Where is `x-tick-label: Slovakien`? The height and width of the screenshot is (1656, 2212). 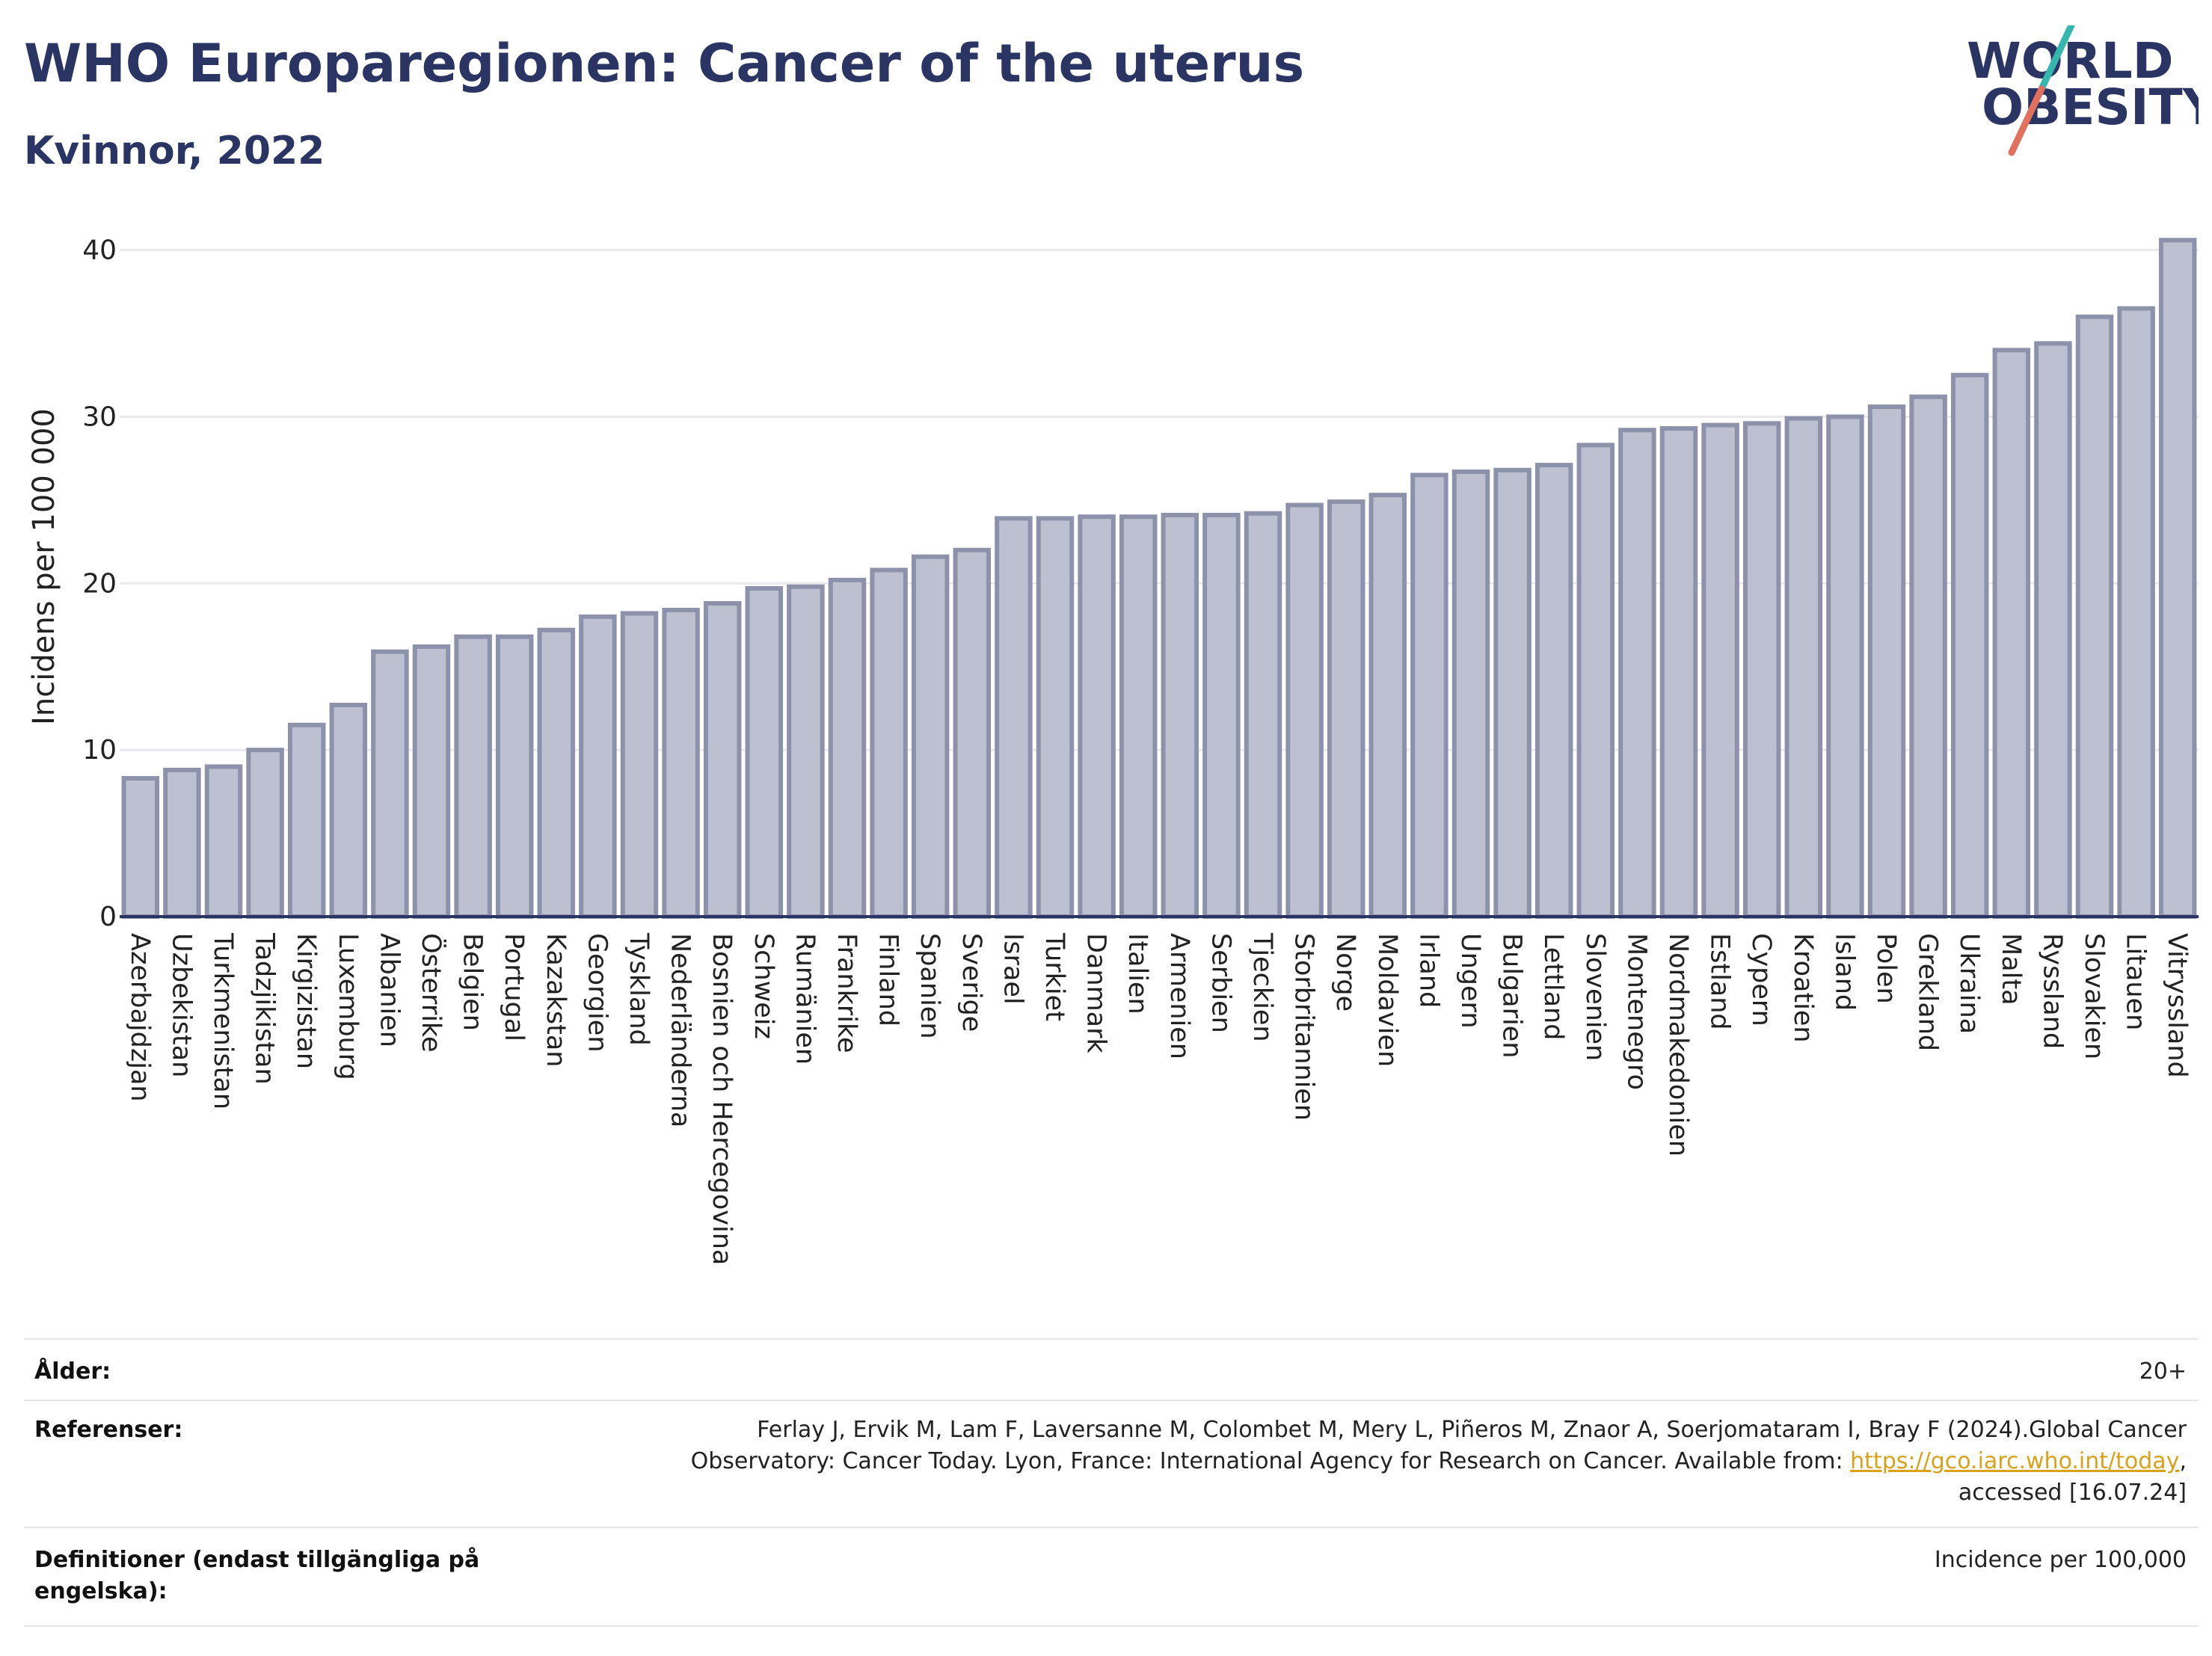 x-tick-label: Slovakien is located at coordinates (2094, 996).